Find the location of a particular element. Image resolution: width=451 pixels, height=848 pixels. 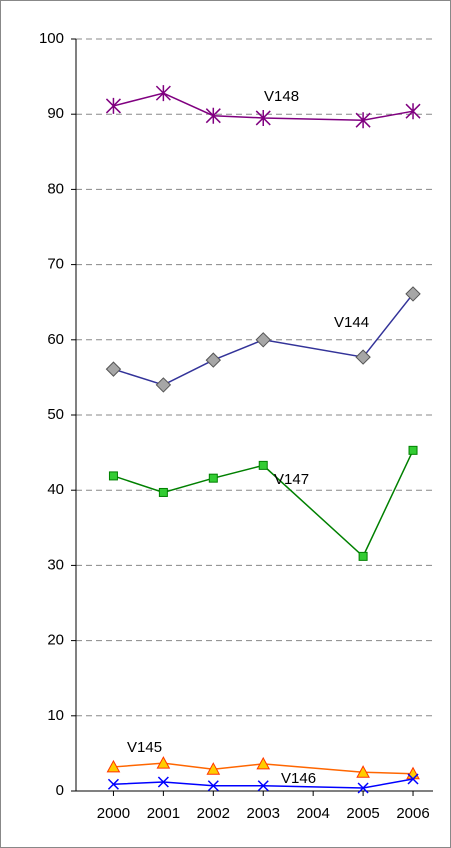

x-tick-label: 2004 is located at coordinates (312, 813).